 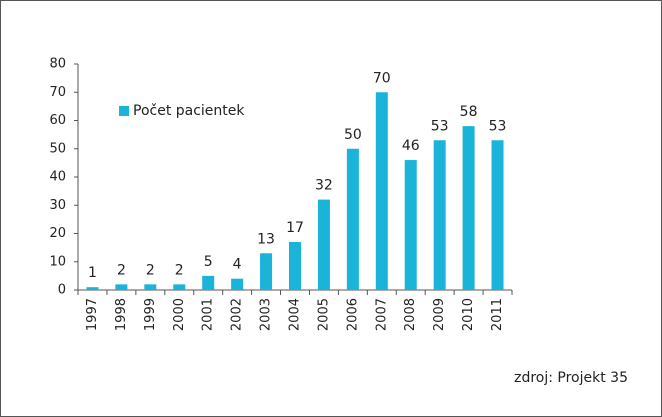 What do you see at coordinates (468, 314) in the screenshot?
I see `x-tick-label: 2010` at bounding box center [468, 314].